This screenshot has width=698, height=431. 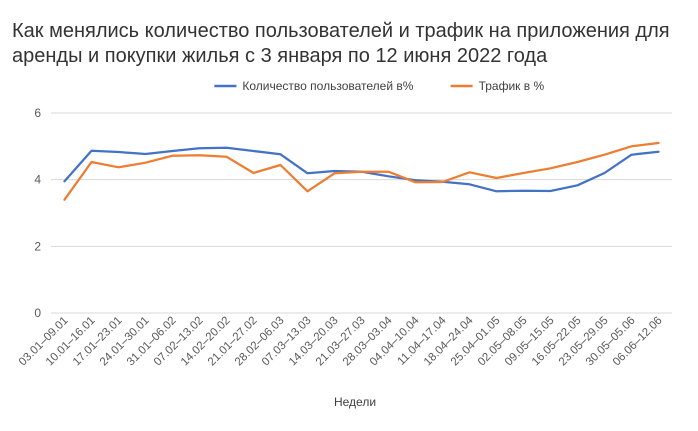 What do you see at coordinates (355, 402) in the screenshot?
I see `x-axis-label: Недели` at bounding box center [355, 402].